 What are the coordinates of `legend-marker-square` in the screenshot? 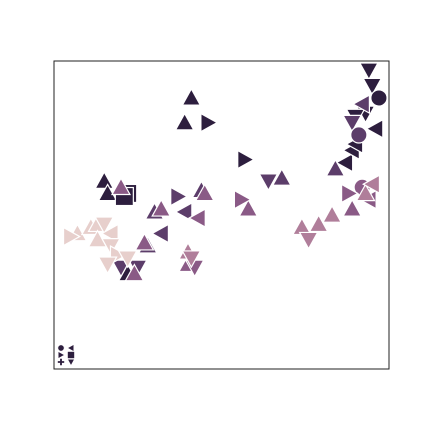 It's located at (71, 355).